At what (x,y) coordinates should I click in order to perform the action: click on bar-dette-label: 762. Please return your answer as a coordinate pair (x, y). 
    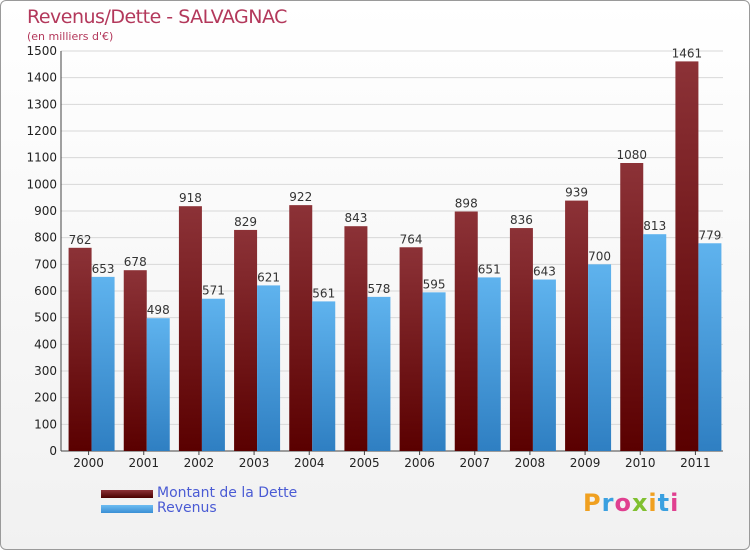
    Looking at the image, I should click on (80, 240).